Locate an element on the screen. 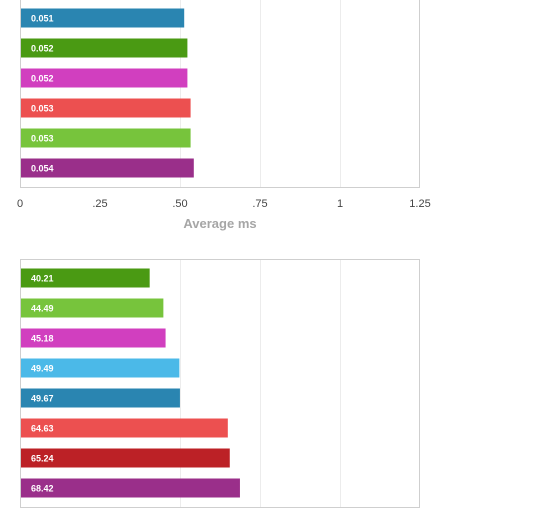 The image size is (560, 516). bar-value-label: 45.18 is located at coordinates (42, 339).